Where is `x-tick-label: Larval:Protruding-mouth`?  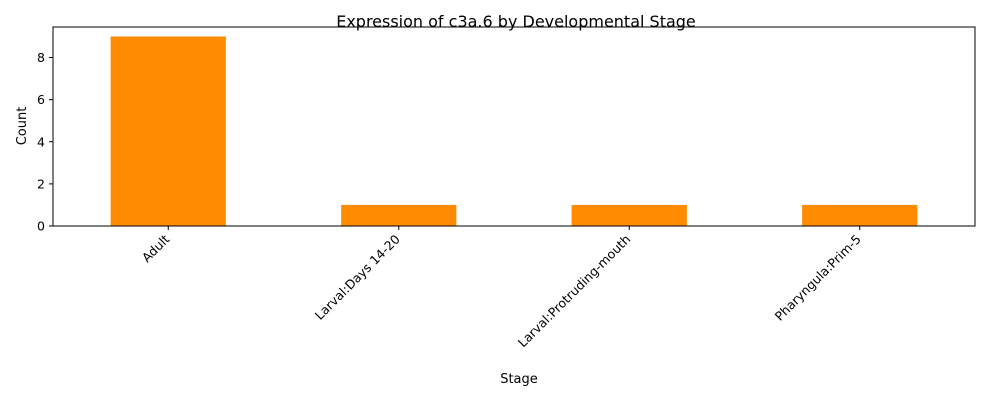
x-tick-label: Larval:Protruding-mouth is located at coordinates (574, 291).